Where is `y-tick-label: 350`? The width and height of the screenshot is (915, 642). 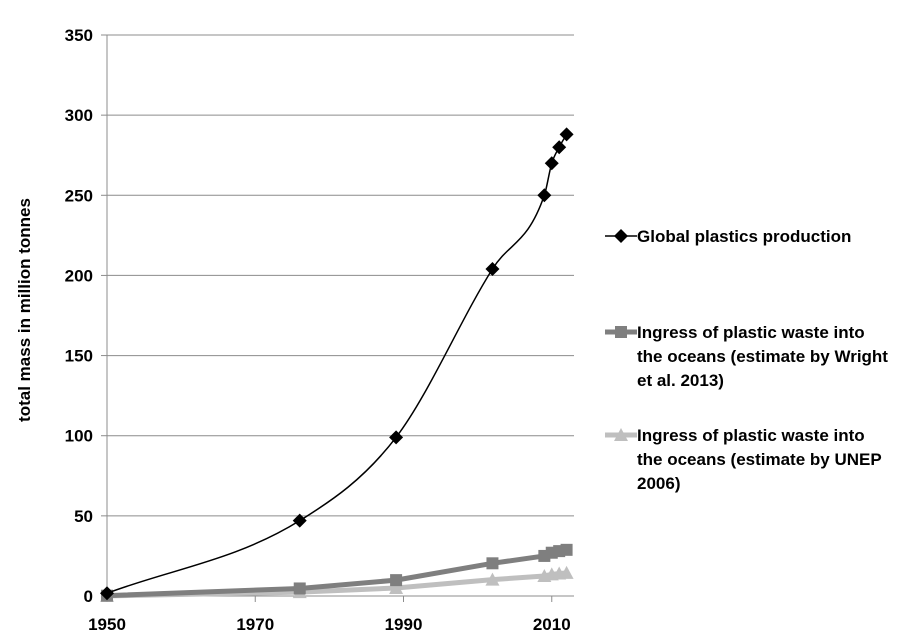
y-tick-label: 350 is located at coordinates (79, 35).